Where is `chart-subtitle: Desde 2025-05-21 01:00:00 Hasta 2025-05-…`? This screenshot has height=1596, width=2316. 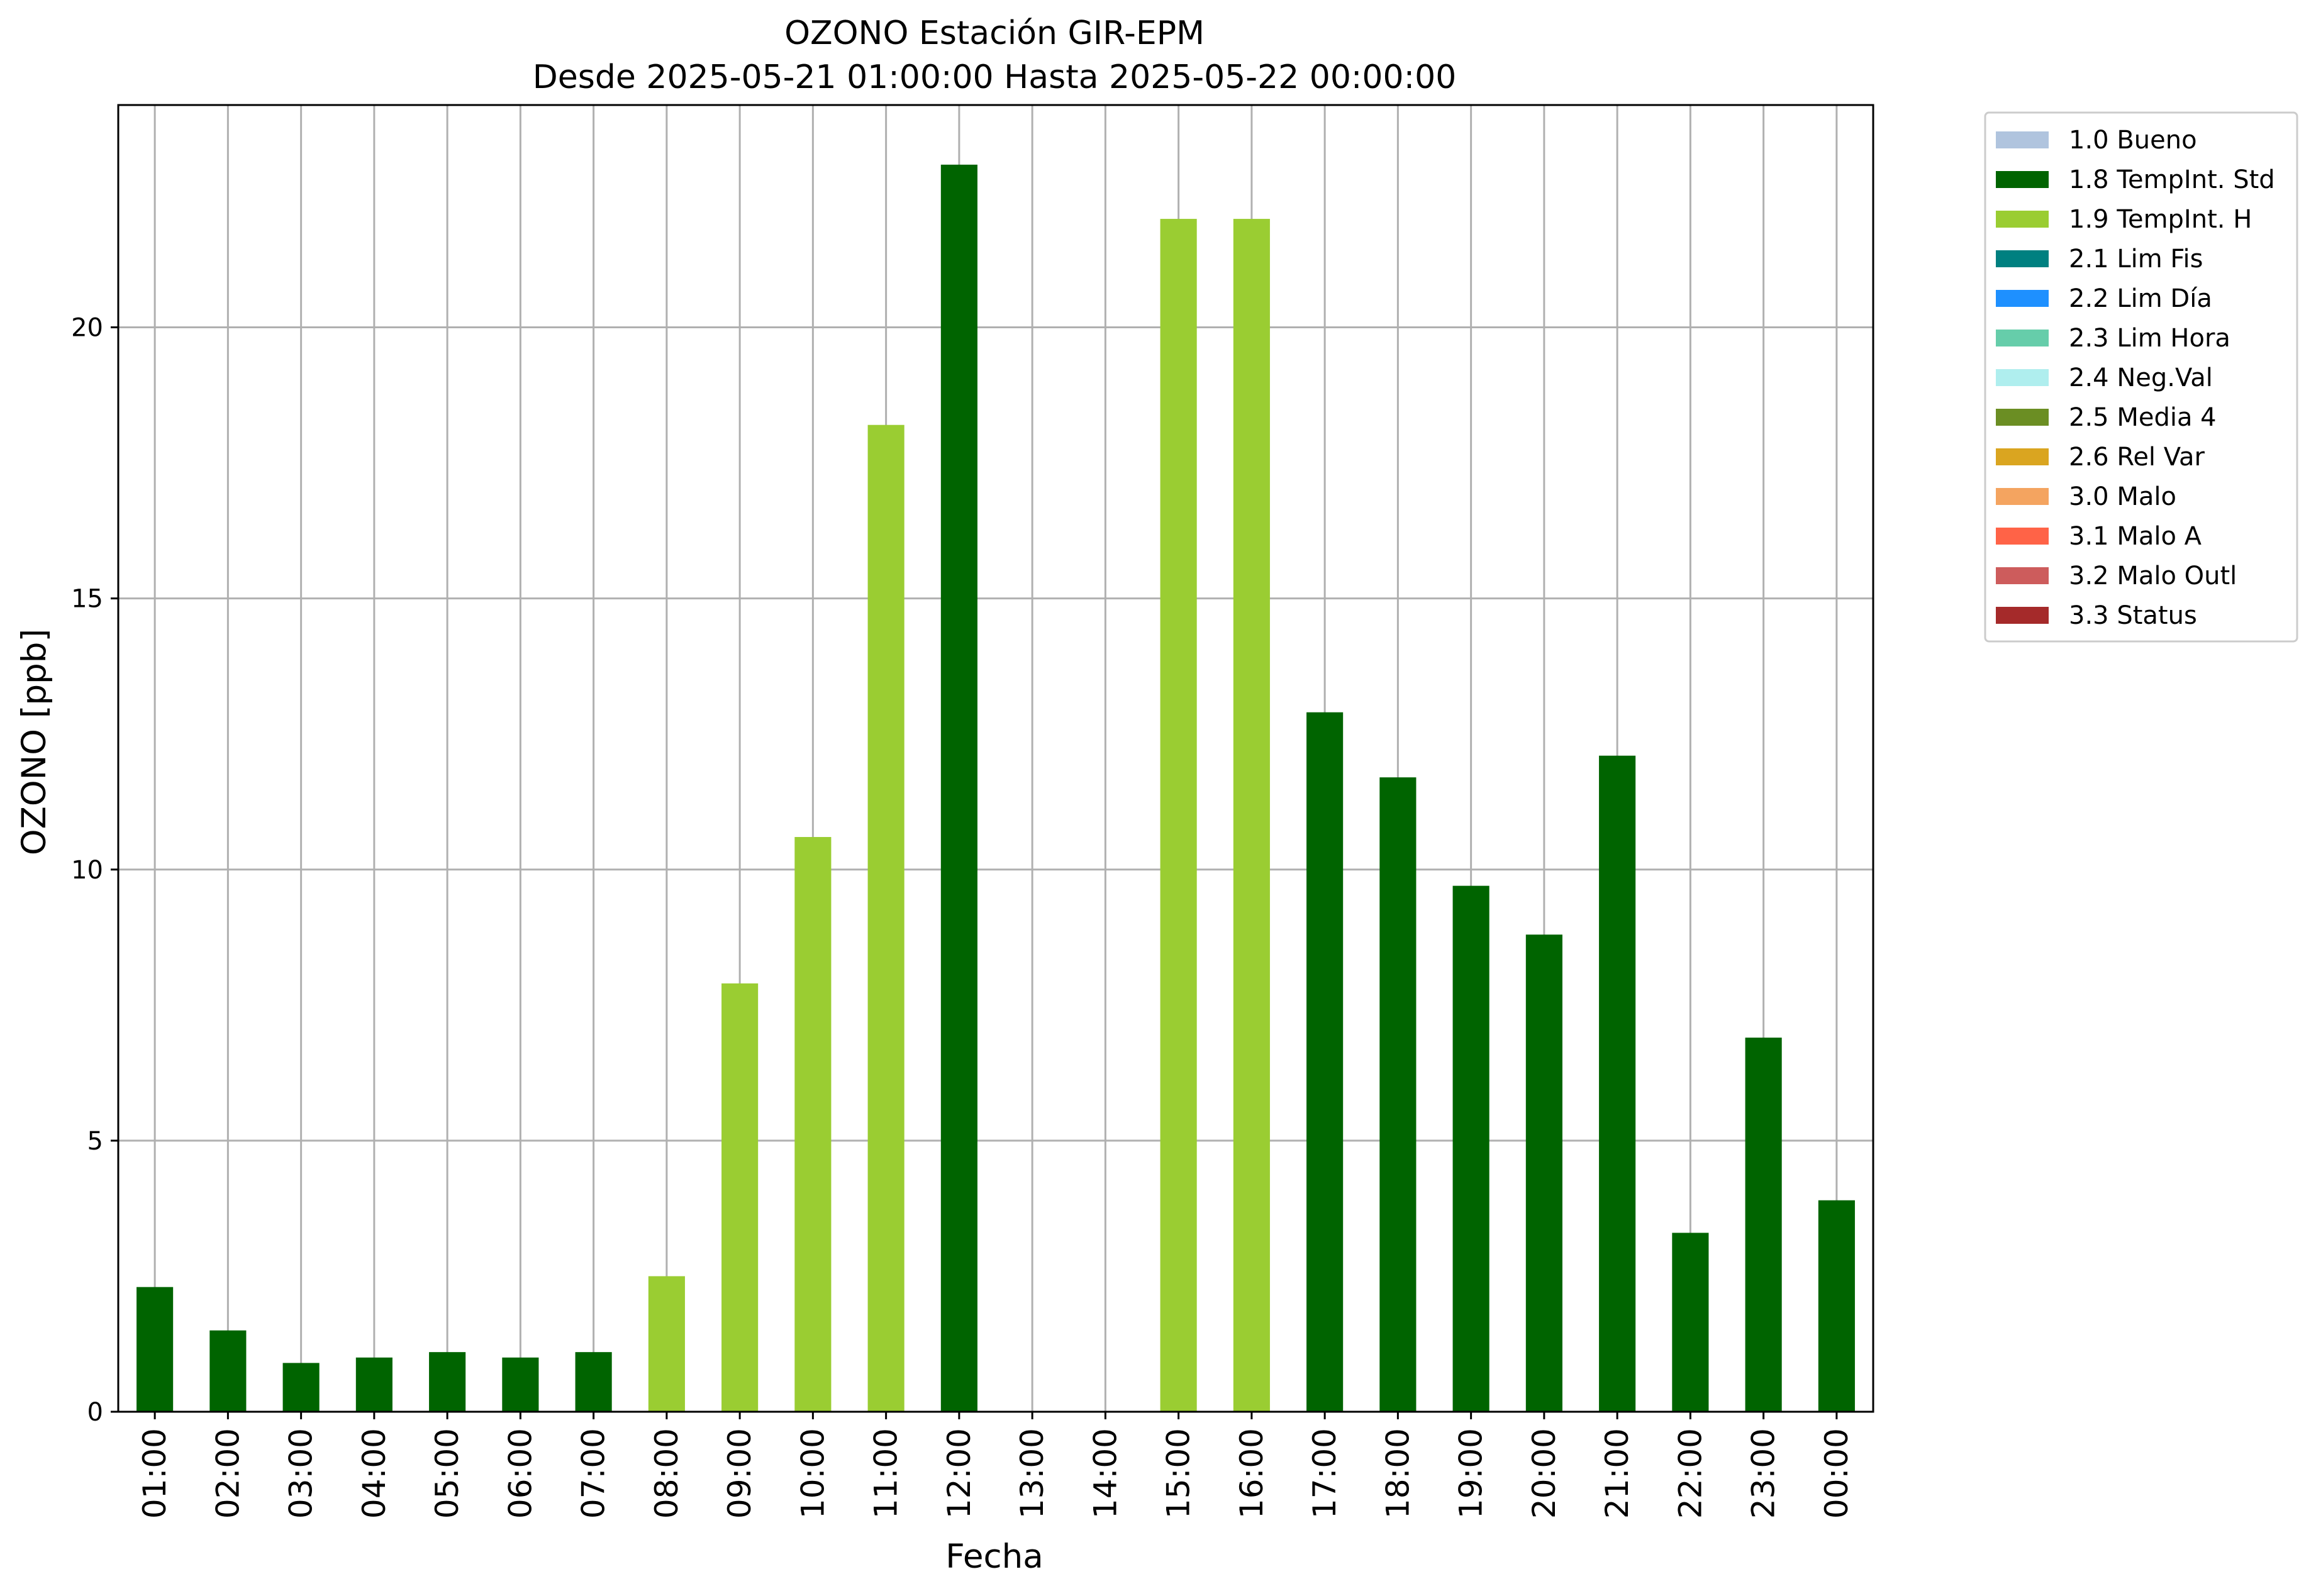 chart-subtitle: Desde 2025-05-21 01:00:00 Hasta 2025-05-… is located at coordinates (995, 77).